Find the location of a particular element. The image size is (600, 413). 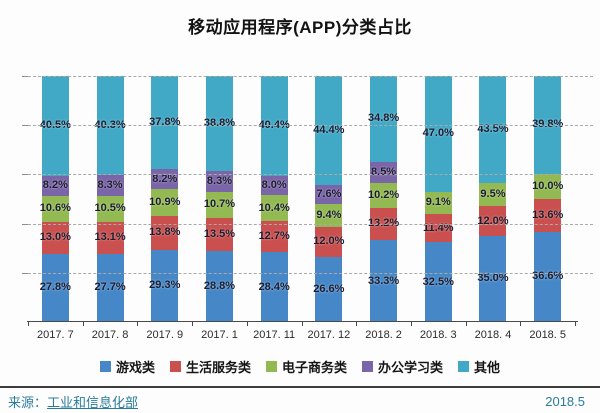

bar-segment: 9.4% is located at coordinates (329, 215).